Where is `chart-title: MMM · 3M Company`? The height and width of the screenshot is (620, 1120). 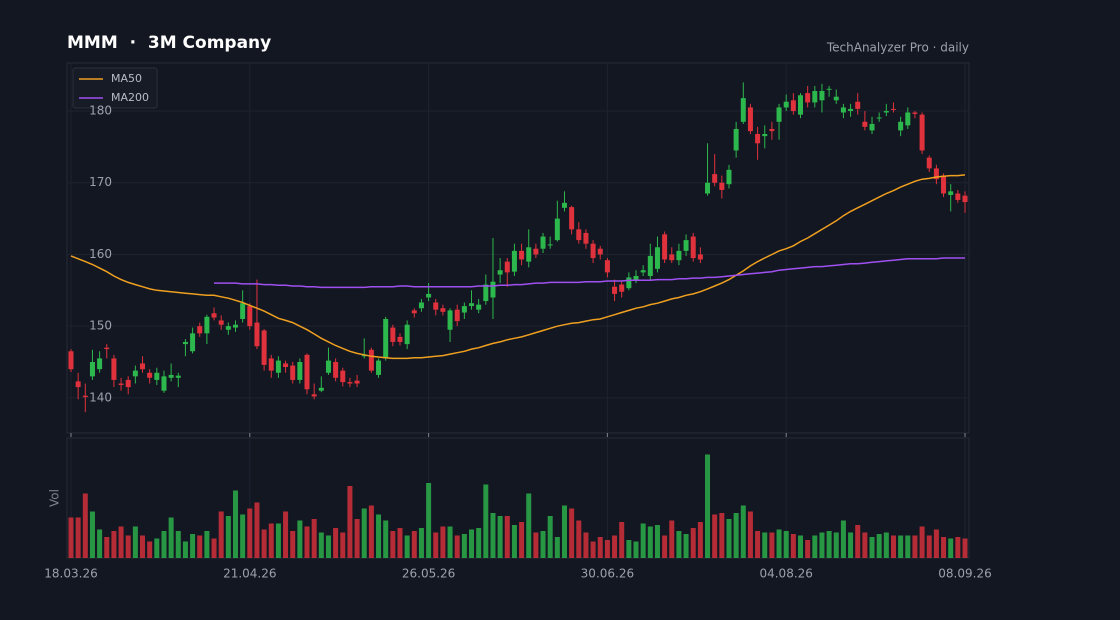 chart-title: MMM · 3M Company is located at coordinates (169, 43).